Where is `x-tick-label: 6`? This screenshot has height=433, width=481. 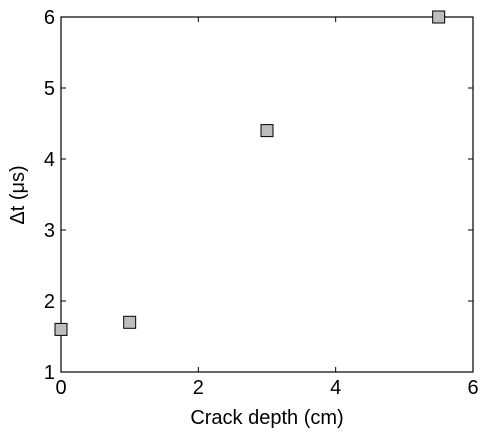
x-tick-label: 6 is located at coordinates (472, 388).